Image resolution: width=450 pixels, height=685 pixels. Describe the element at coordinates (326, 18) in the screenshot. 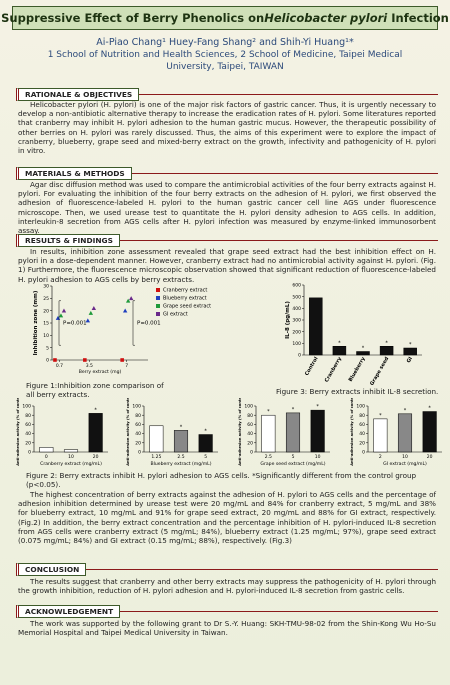

I see `title: Helicobacter pylori` at that location.